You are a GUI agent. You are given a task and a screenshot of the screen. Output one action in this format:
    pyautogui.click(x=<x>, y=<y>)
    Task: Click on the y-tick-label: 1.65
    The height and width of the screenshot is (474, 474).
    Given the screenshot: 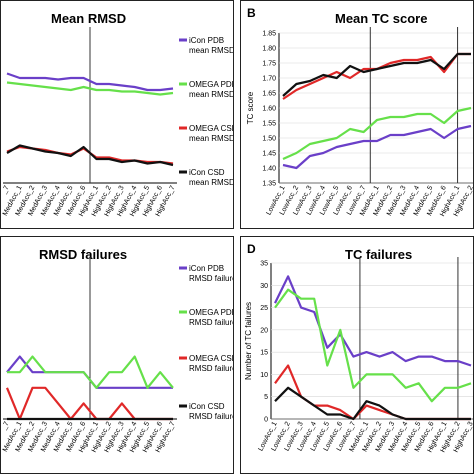 What is the action you would take?
    pyautogui.click(x=269, y=94)
    